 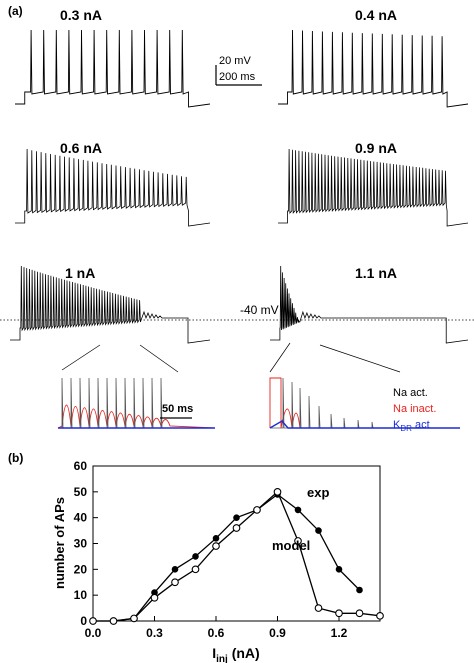 I want to click on y-tick-label: 0, so click(x=83, y=621).